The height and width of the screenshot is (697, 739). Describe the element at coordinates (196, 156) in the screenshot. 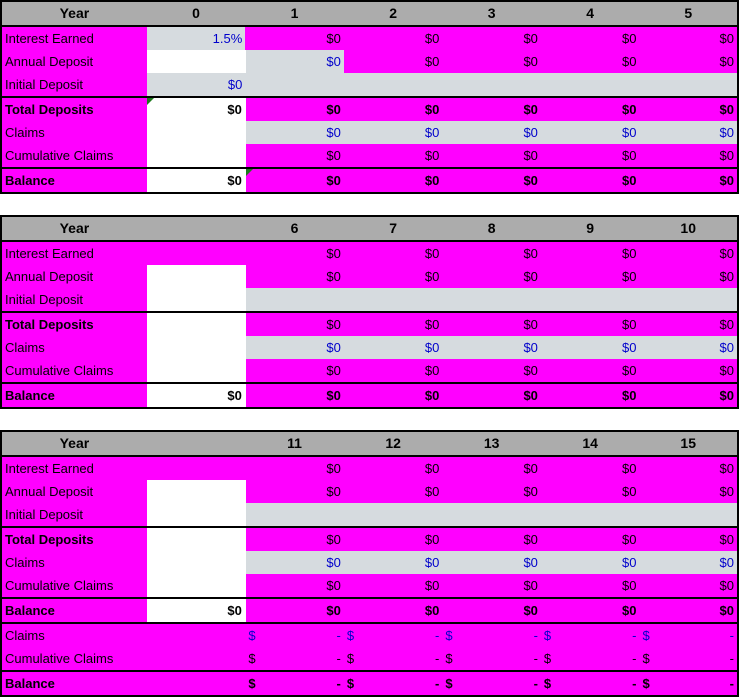

I see `cell-cumulative-claims-y0` at that location.